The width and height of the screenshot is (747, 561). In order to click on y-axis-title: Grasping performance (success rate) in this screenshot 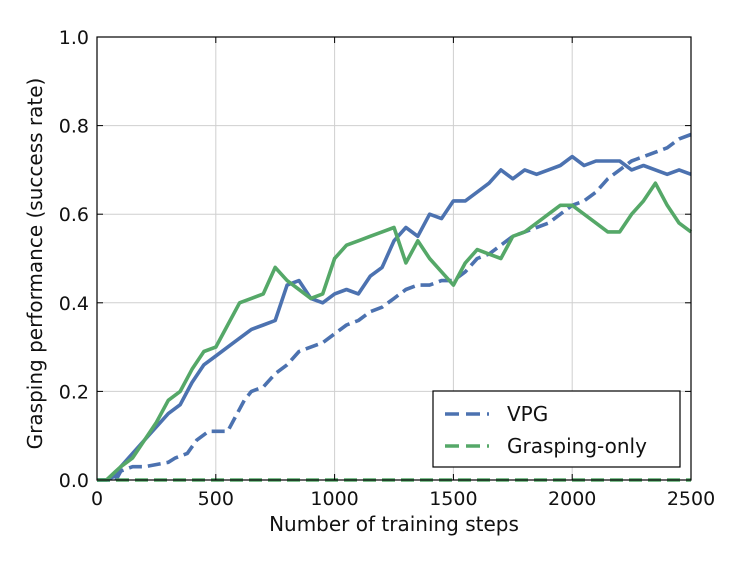, I will do `click(35, 264)`.